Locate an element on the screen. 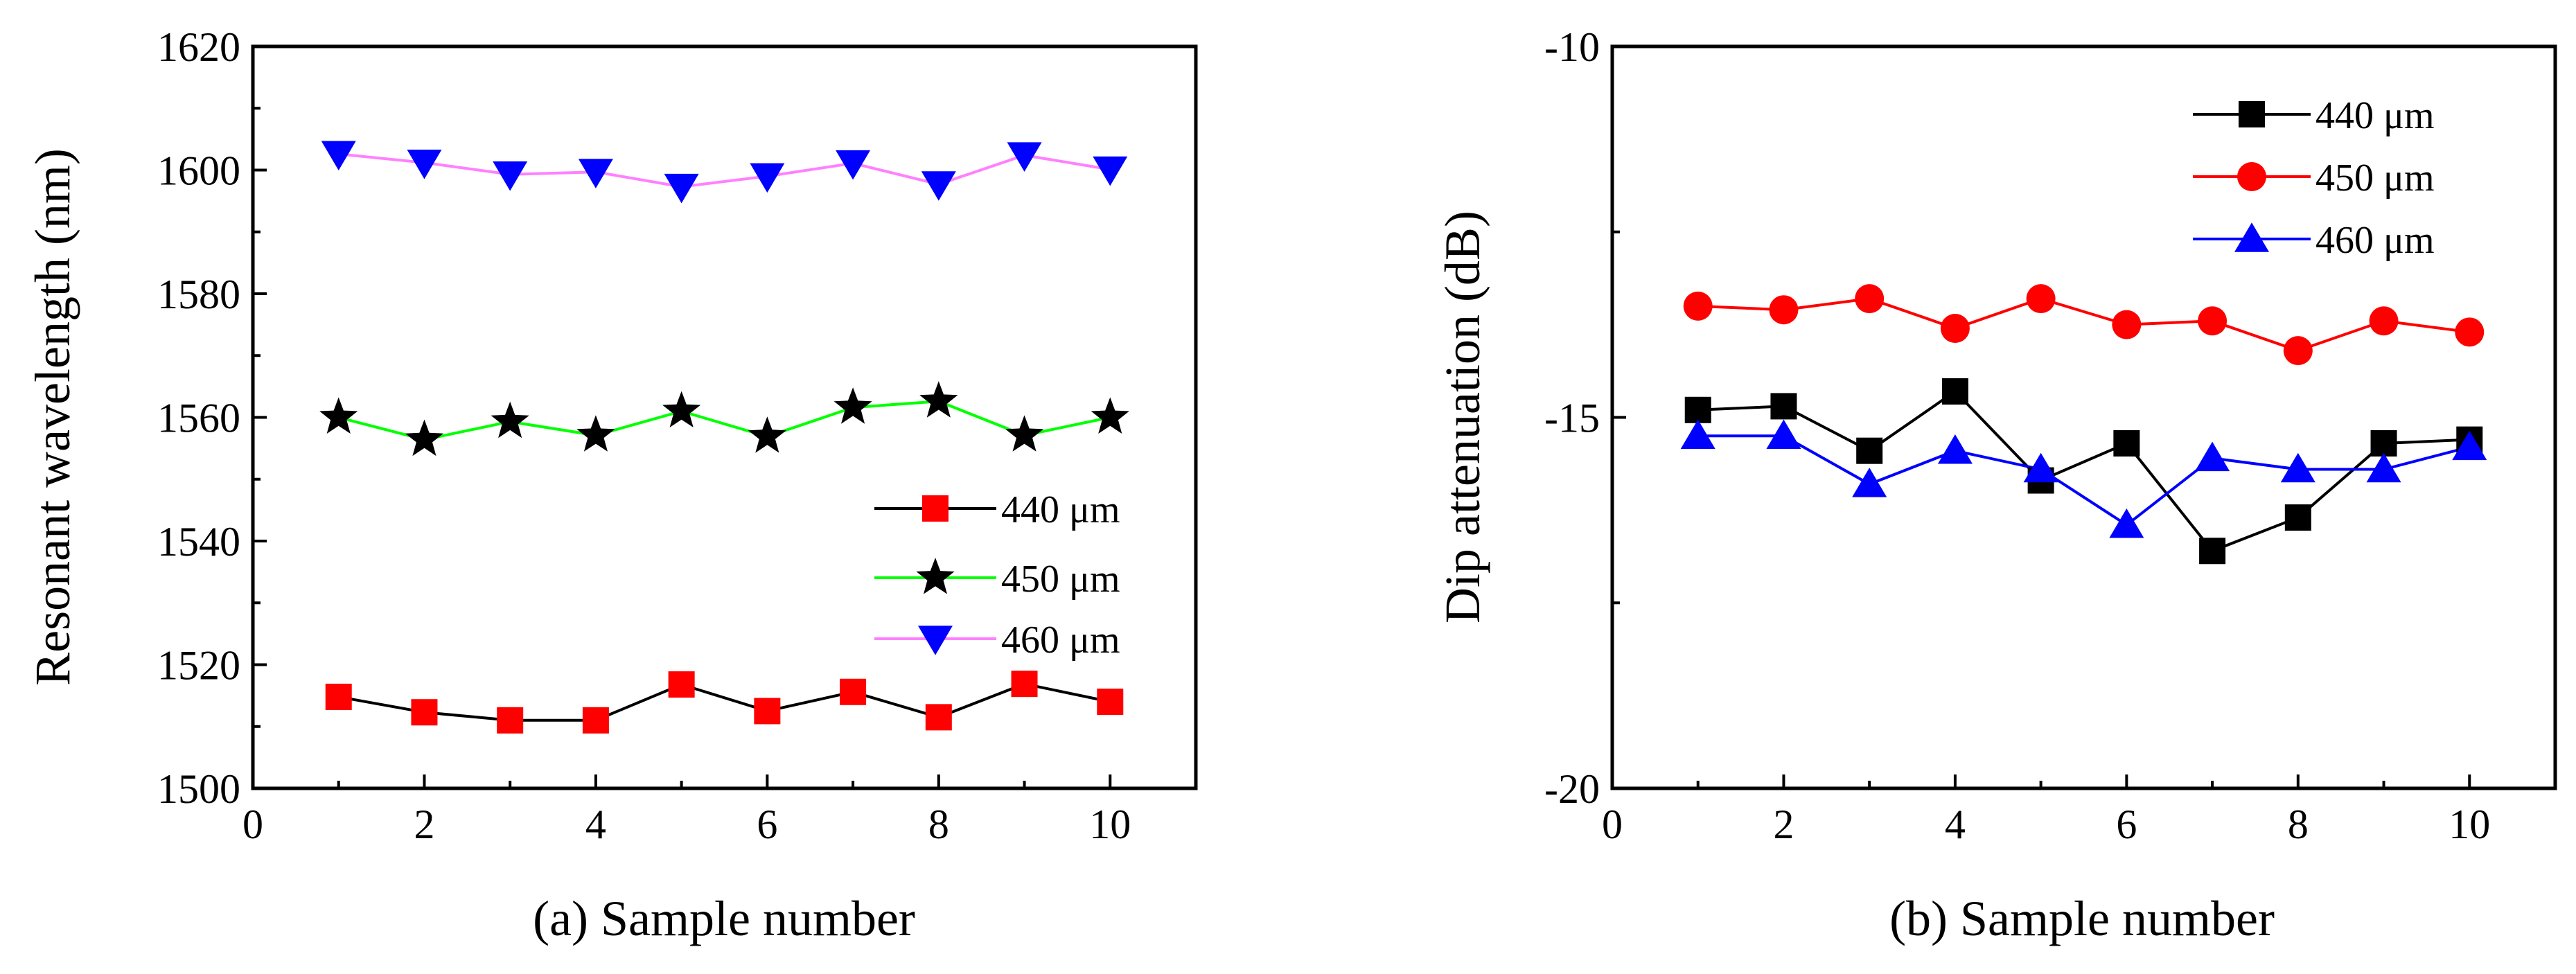 This screenshot has height=974, width=2576. y-axis-title: Dip attenuation (dB) is located at coordinates (1462, 417).